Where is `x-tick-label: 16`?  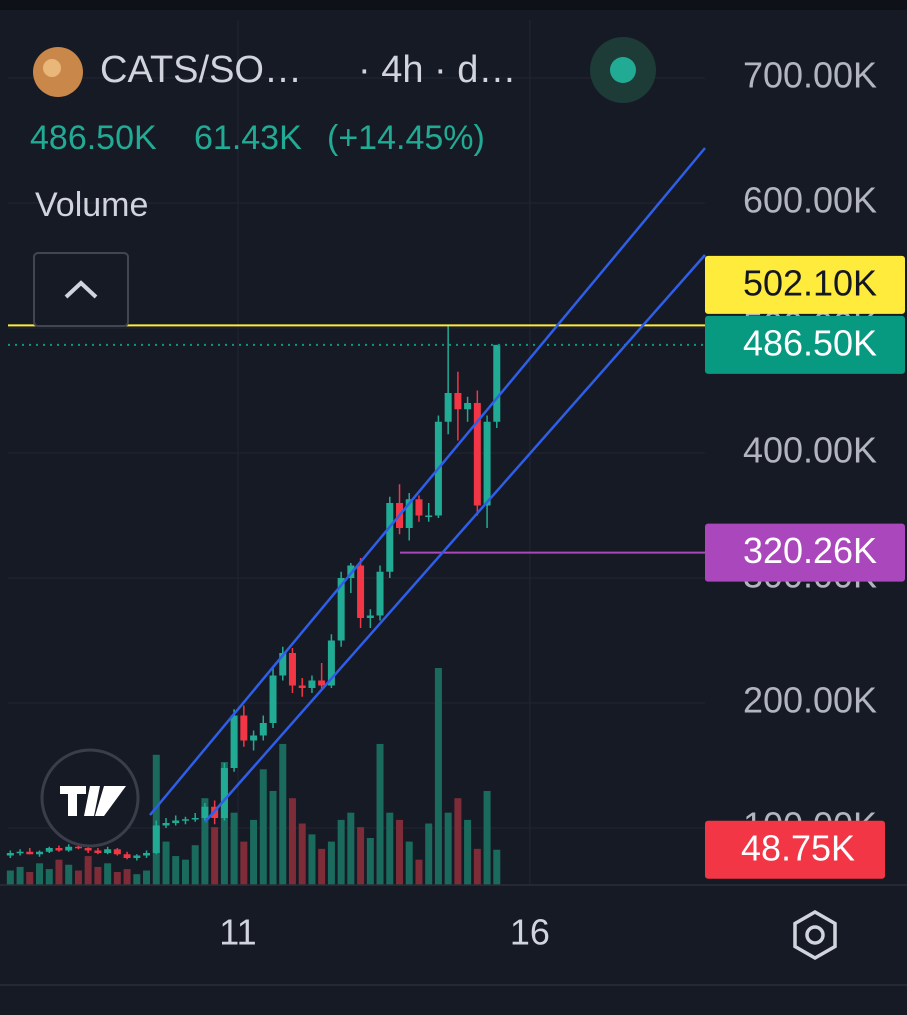
x-tick-label: 16 is located at coordinates (530, 932).